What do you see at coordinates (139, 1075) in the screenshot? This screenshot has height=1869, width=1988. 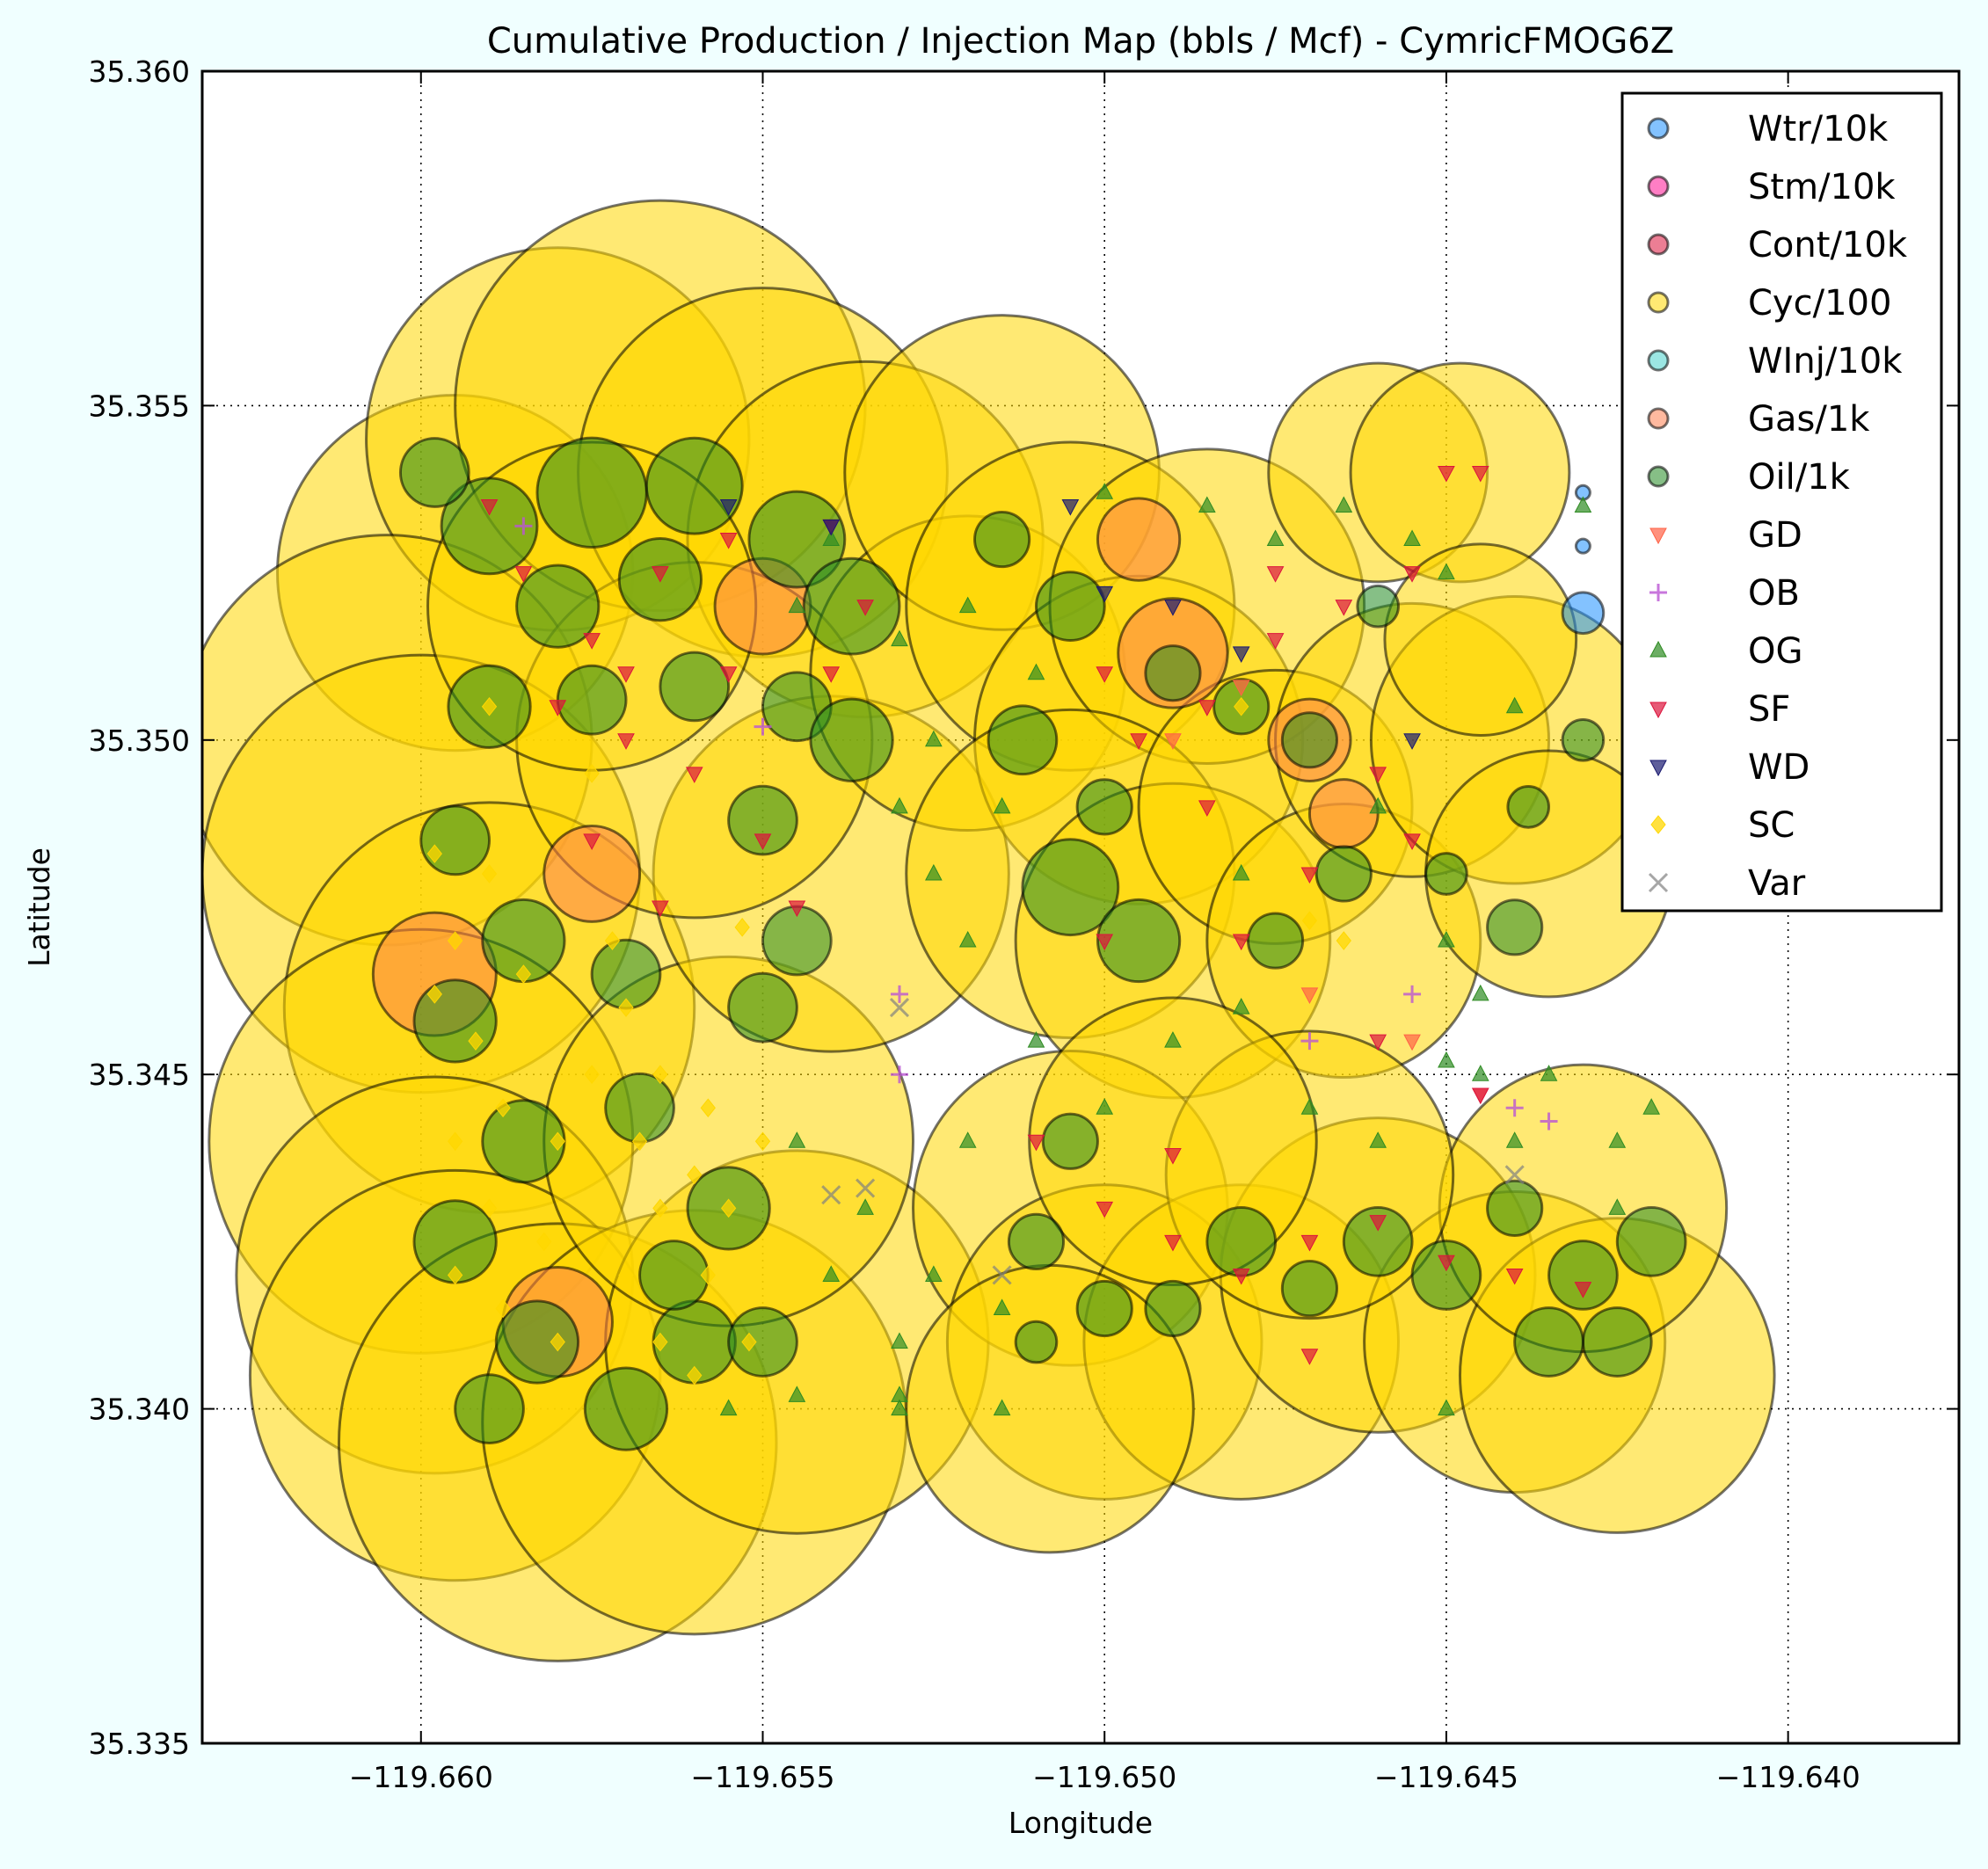 I see `y-tick-label: 35.345` at bounding box center [139, 1075].